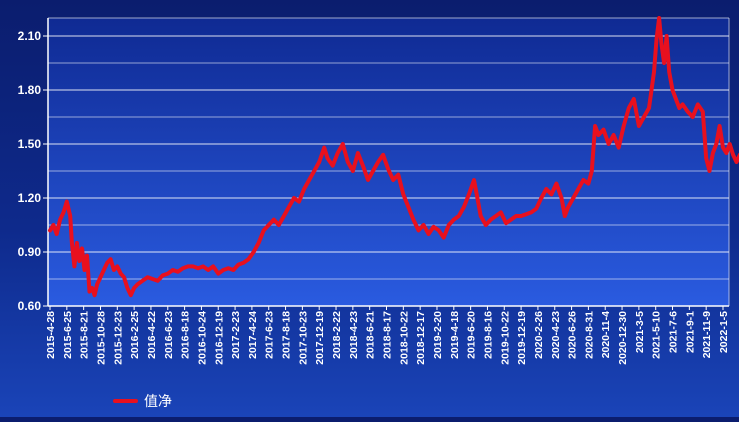 This screenshot has width=739, height=422. Describe the element at coordinates (589, 335) in the screenshot. I see `x-tick-label: 2020-8-31` at that location.